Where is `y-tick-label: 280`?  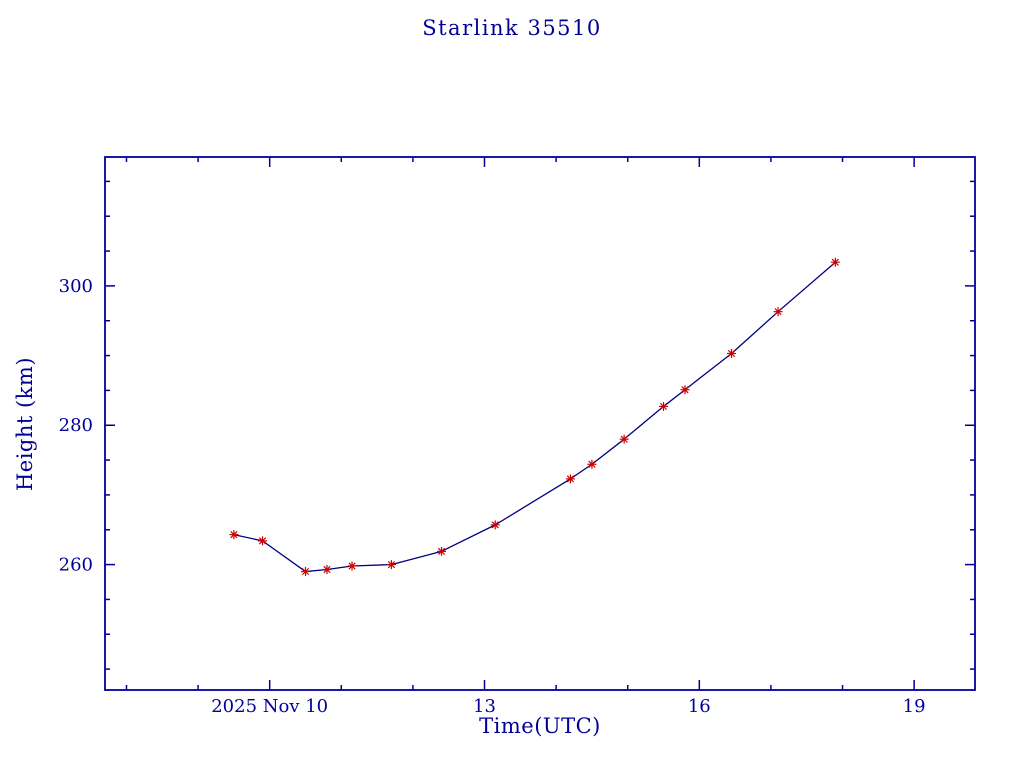 y-tick-label: 280 is located at coordinates (76, 425).